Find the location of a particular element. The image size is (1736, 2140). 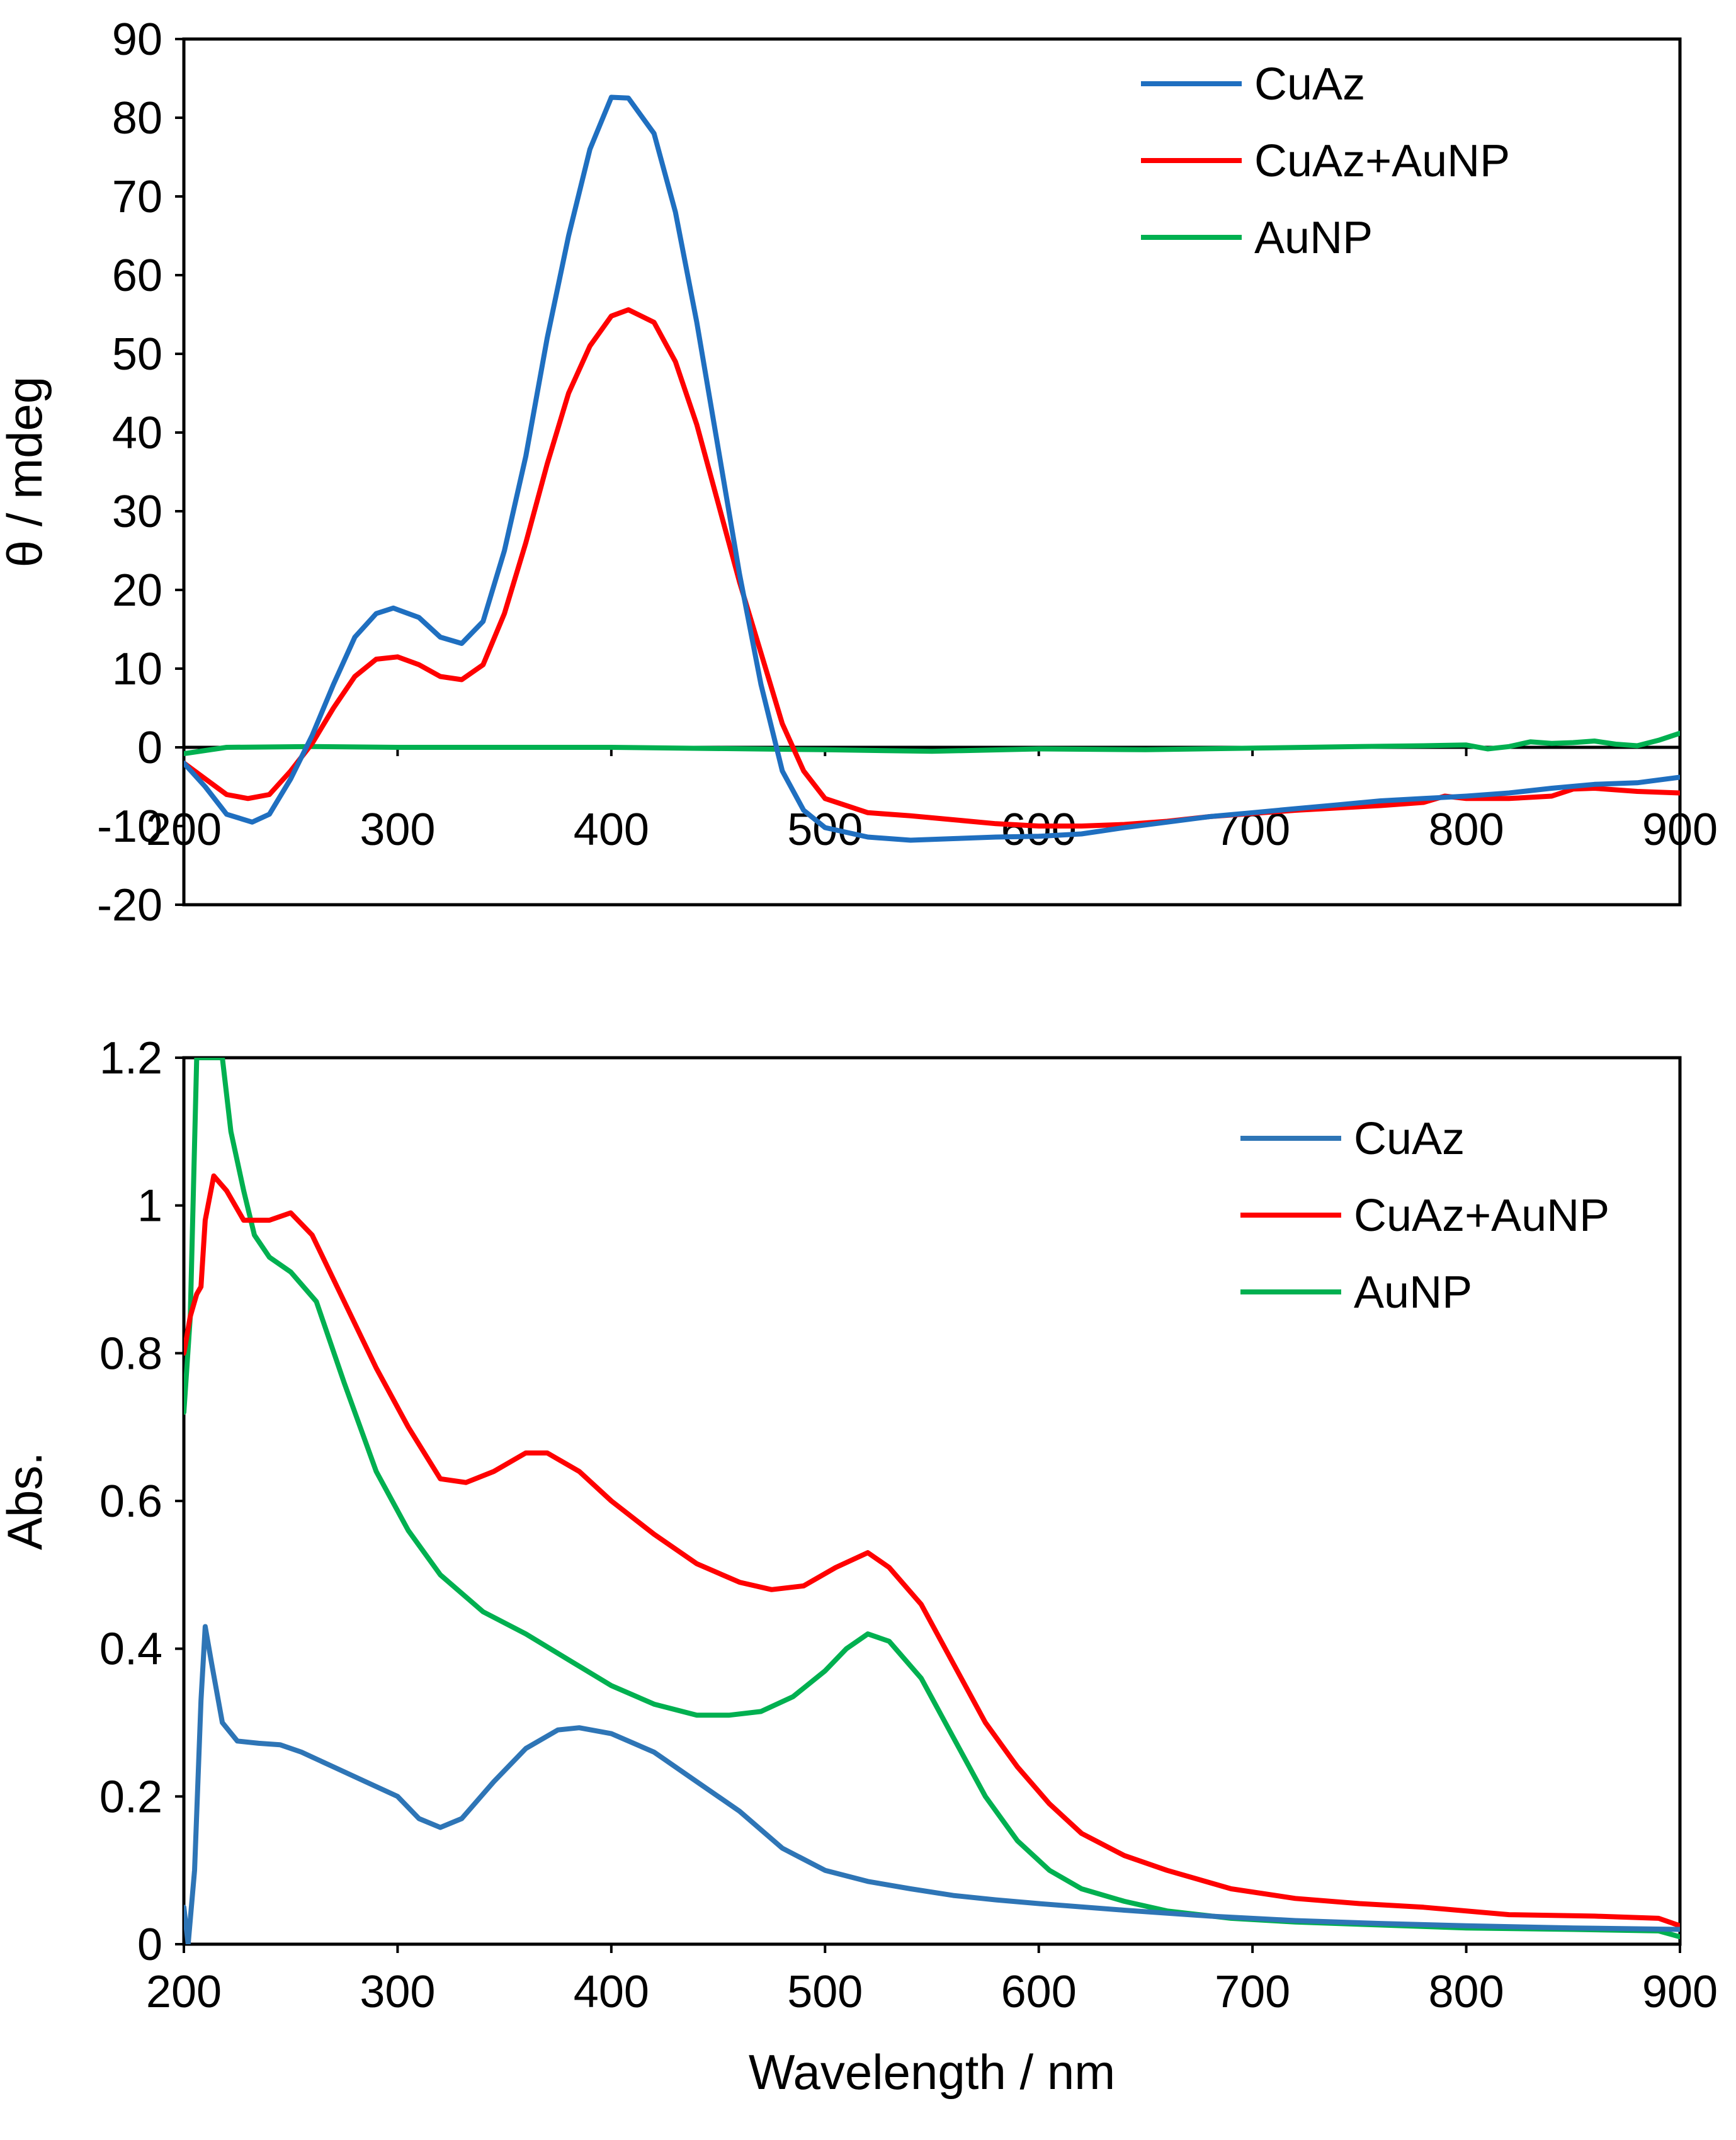

y-tick-label: 1.2 is located at coordinates (130, 1058).